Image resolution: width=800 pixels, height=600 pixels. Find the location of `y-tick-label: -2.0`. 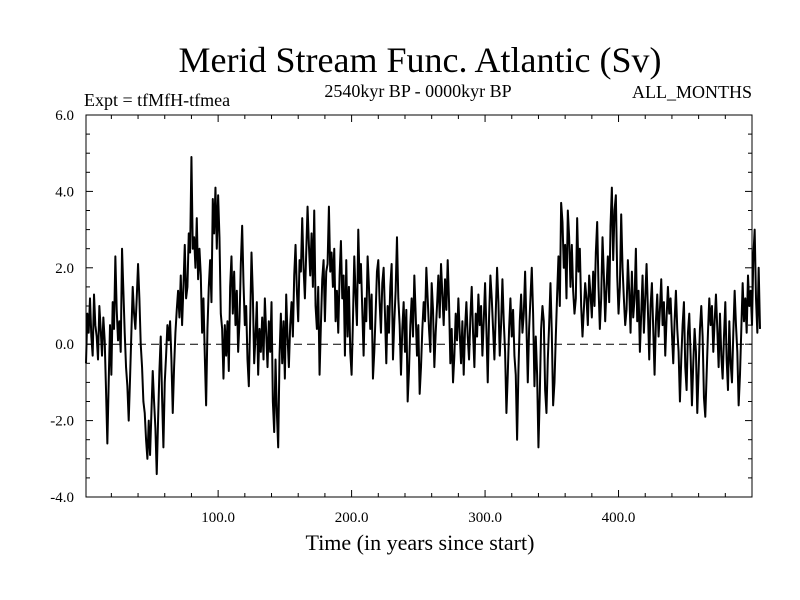

y-tick-label: -2.0 is located at coordinates (62, 422).